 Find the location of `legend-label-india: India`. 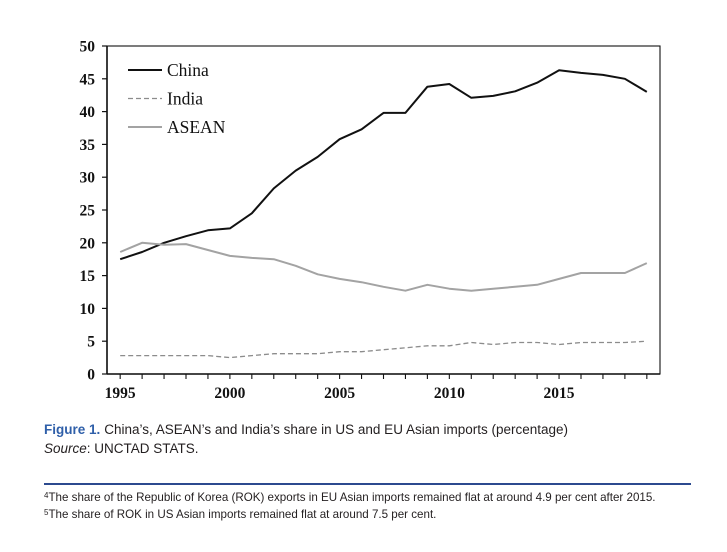

legend-label-india: India is located at coordinates (185, 99).